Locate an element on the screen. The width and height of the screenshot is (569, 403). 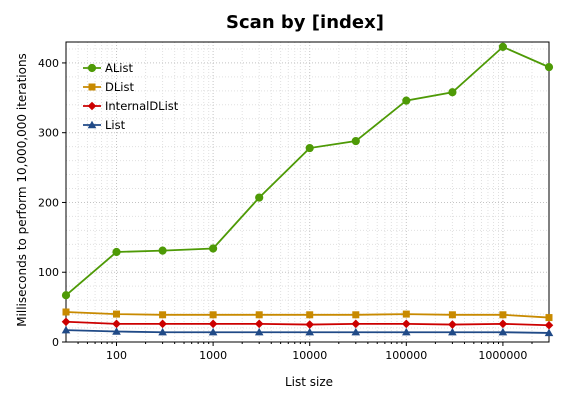
series-internaldlist is located at coordinates (307, 323).